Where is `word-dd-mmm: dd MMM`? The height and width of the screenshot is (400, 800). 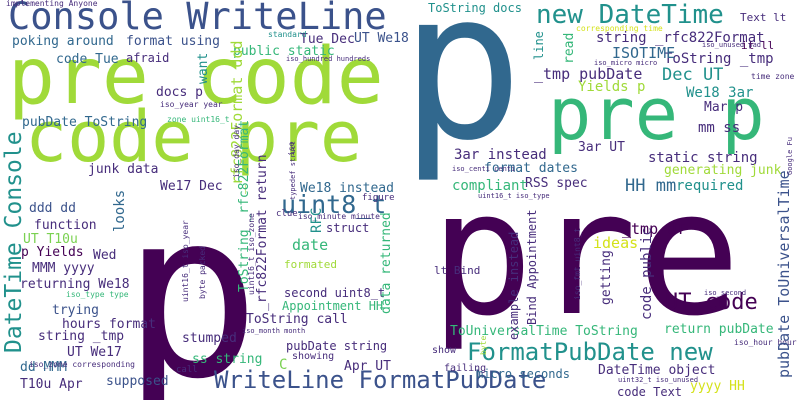 word-dd-mmm: dd MMM is located at coordinates (43, 367).